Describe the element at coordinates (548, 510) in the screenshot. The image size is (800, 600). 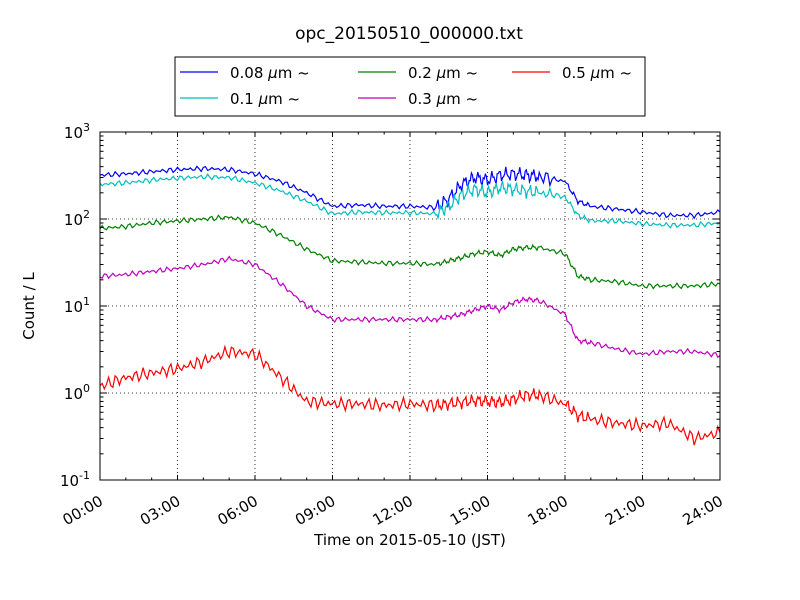
I see `x-tick-label: 18:00` at that location.